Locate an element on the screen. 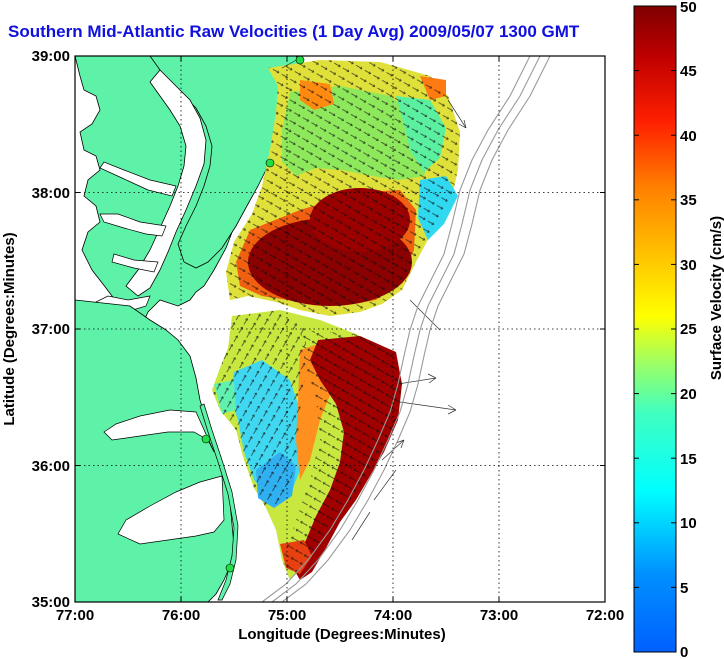 The width and height of the screenshot is (724, 659). outer-banks is located at coordinates (219, 502).